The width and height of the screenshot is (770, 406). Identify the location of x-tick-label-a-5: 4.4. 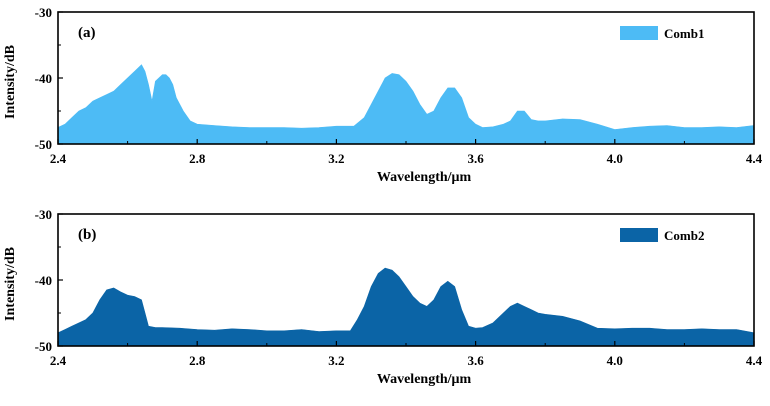
(754, 158).